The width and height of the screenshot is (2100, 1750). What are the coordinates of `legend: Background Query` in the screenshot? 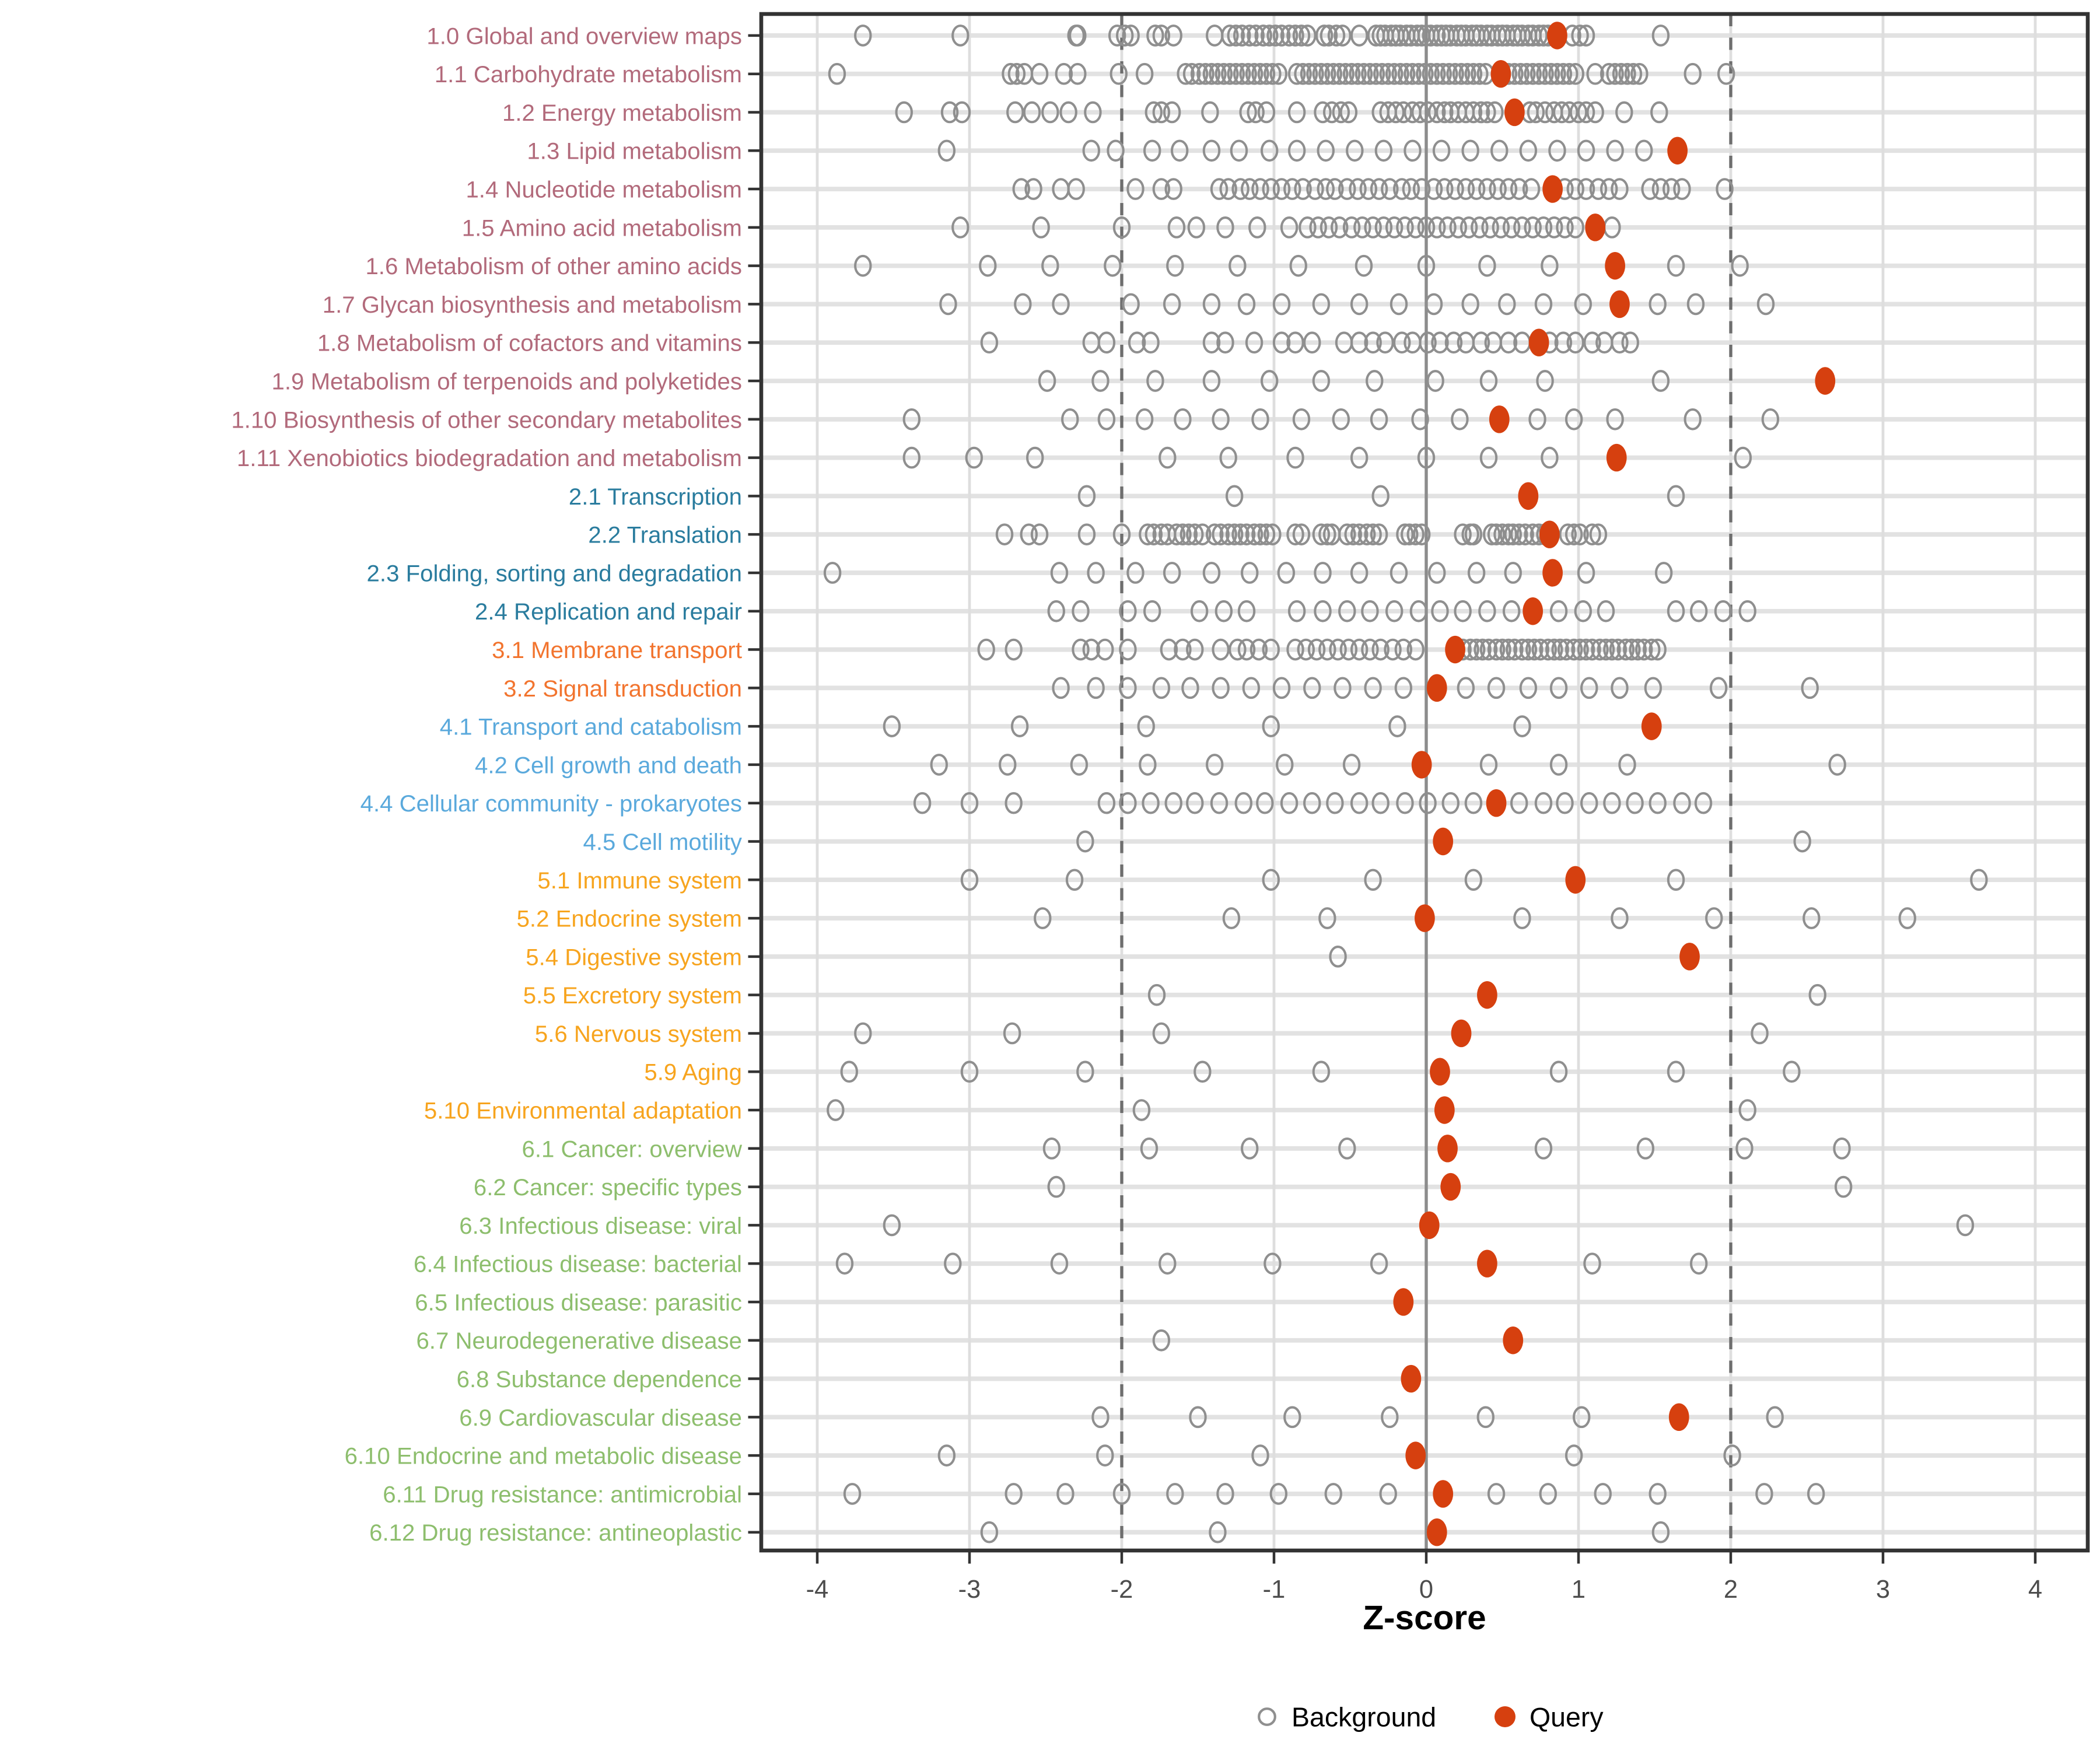 It's located at (1431, 1717).